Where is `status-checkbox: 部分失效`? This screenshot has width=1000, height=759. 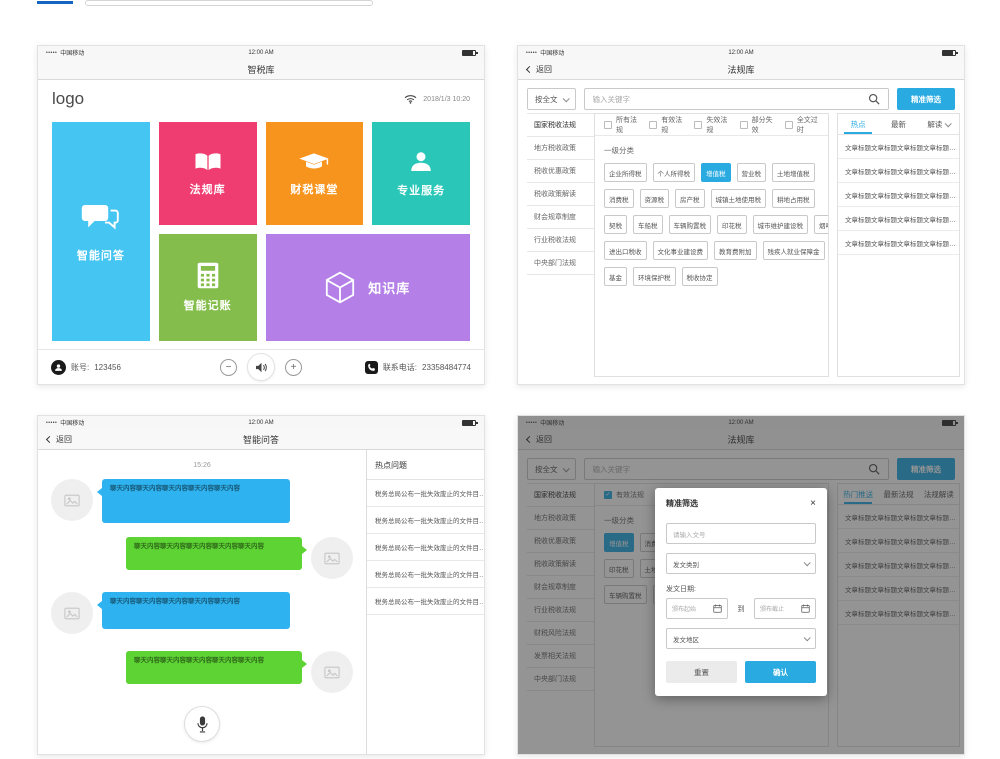 status-checkbox: 部分失效 is located at coordinates (756, 125).